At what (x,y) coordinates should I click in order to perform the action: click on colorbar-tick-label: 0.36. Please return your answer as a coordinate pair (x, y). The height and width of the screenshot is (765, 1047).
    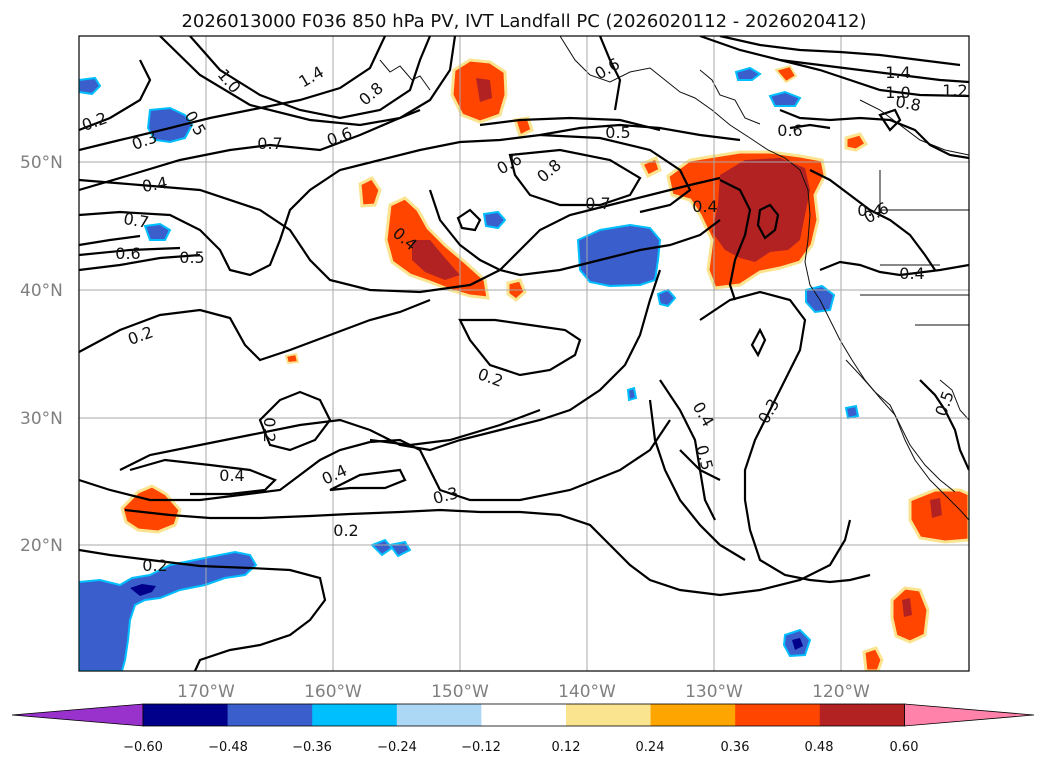
    Looking at the image, I should click on (735, 747).